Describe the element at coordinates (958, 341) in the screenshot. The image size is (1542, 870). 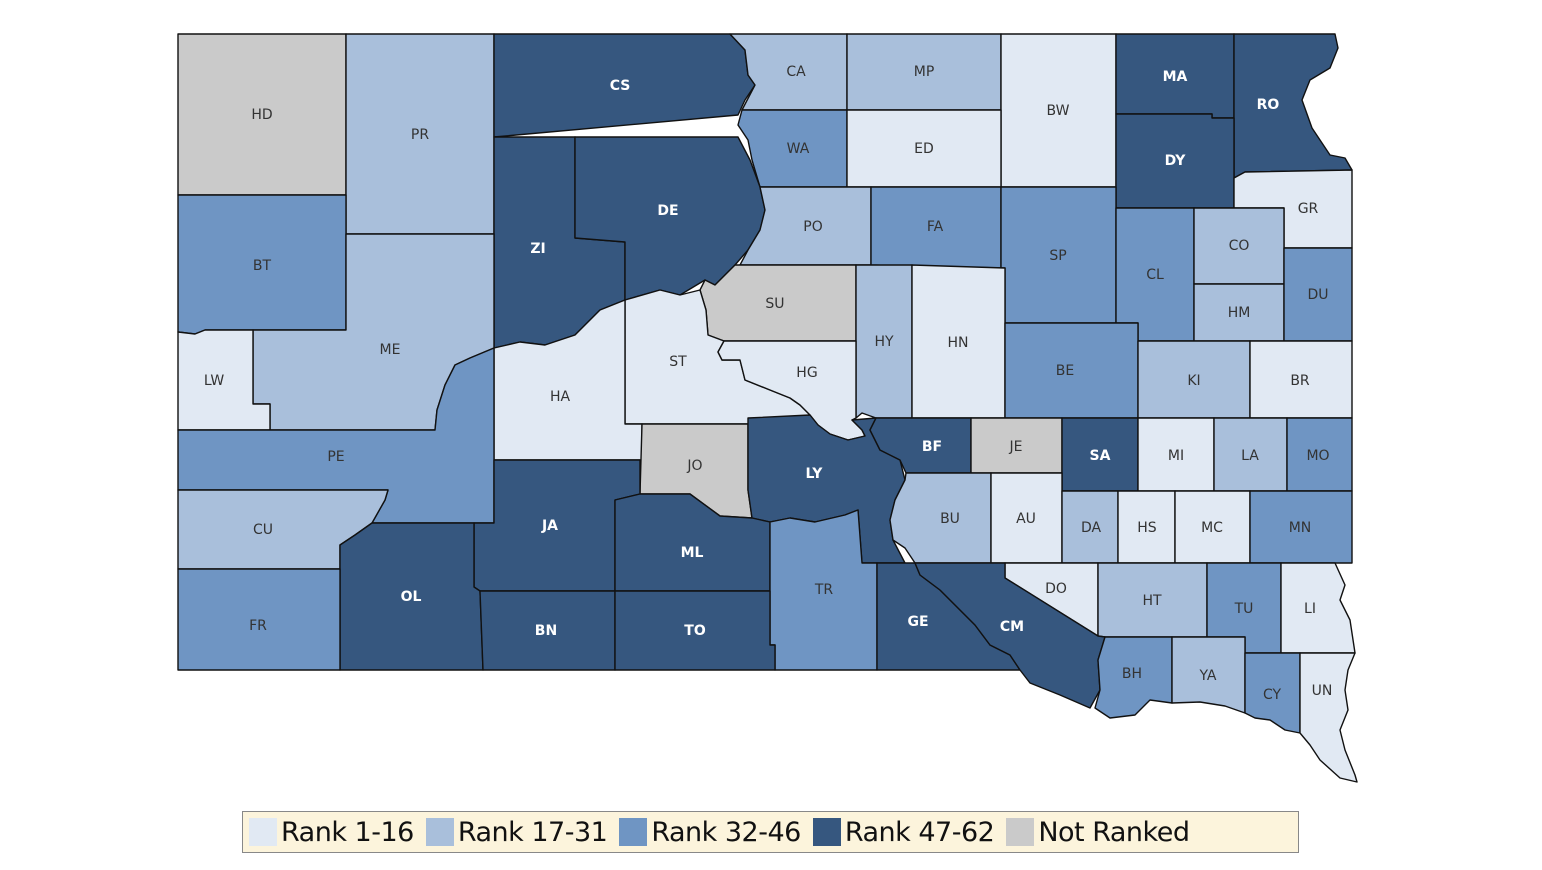
I see `county-HN` at that location.